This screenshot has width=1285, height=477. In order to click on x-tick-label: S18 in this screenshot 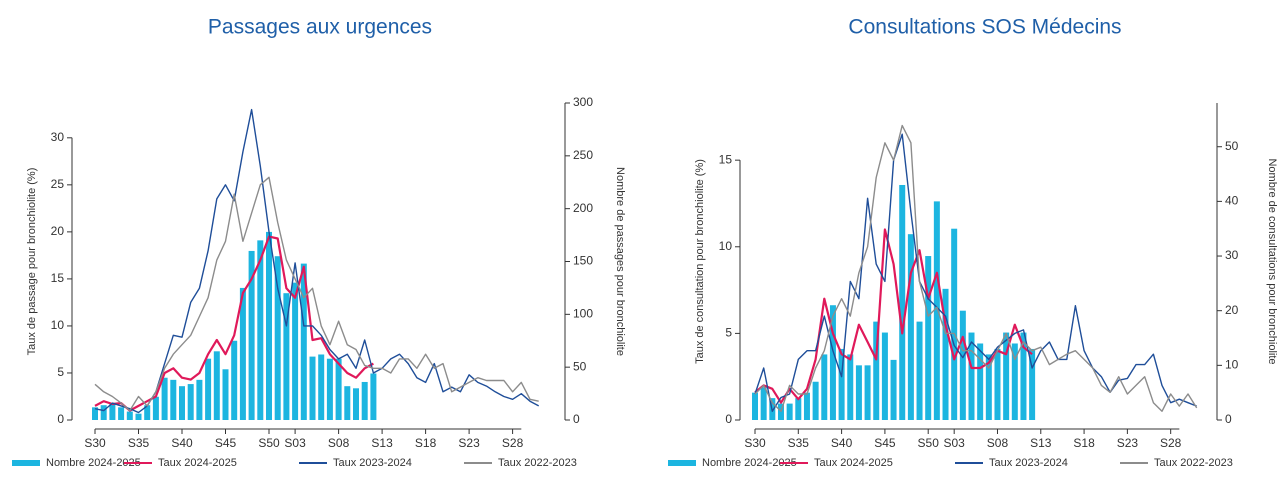, I will do `click(1084, 443)`.